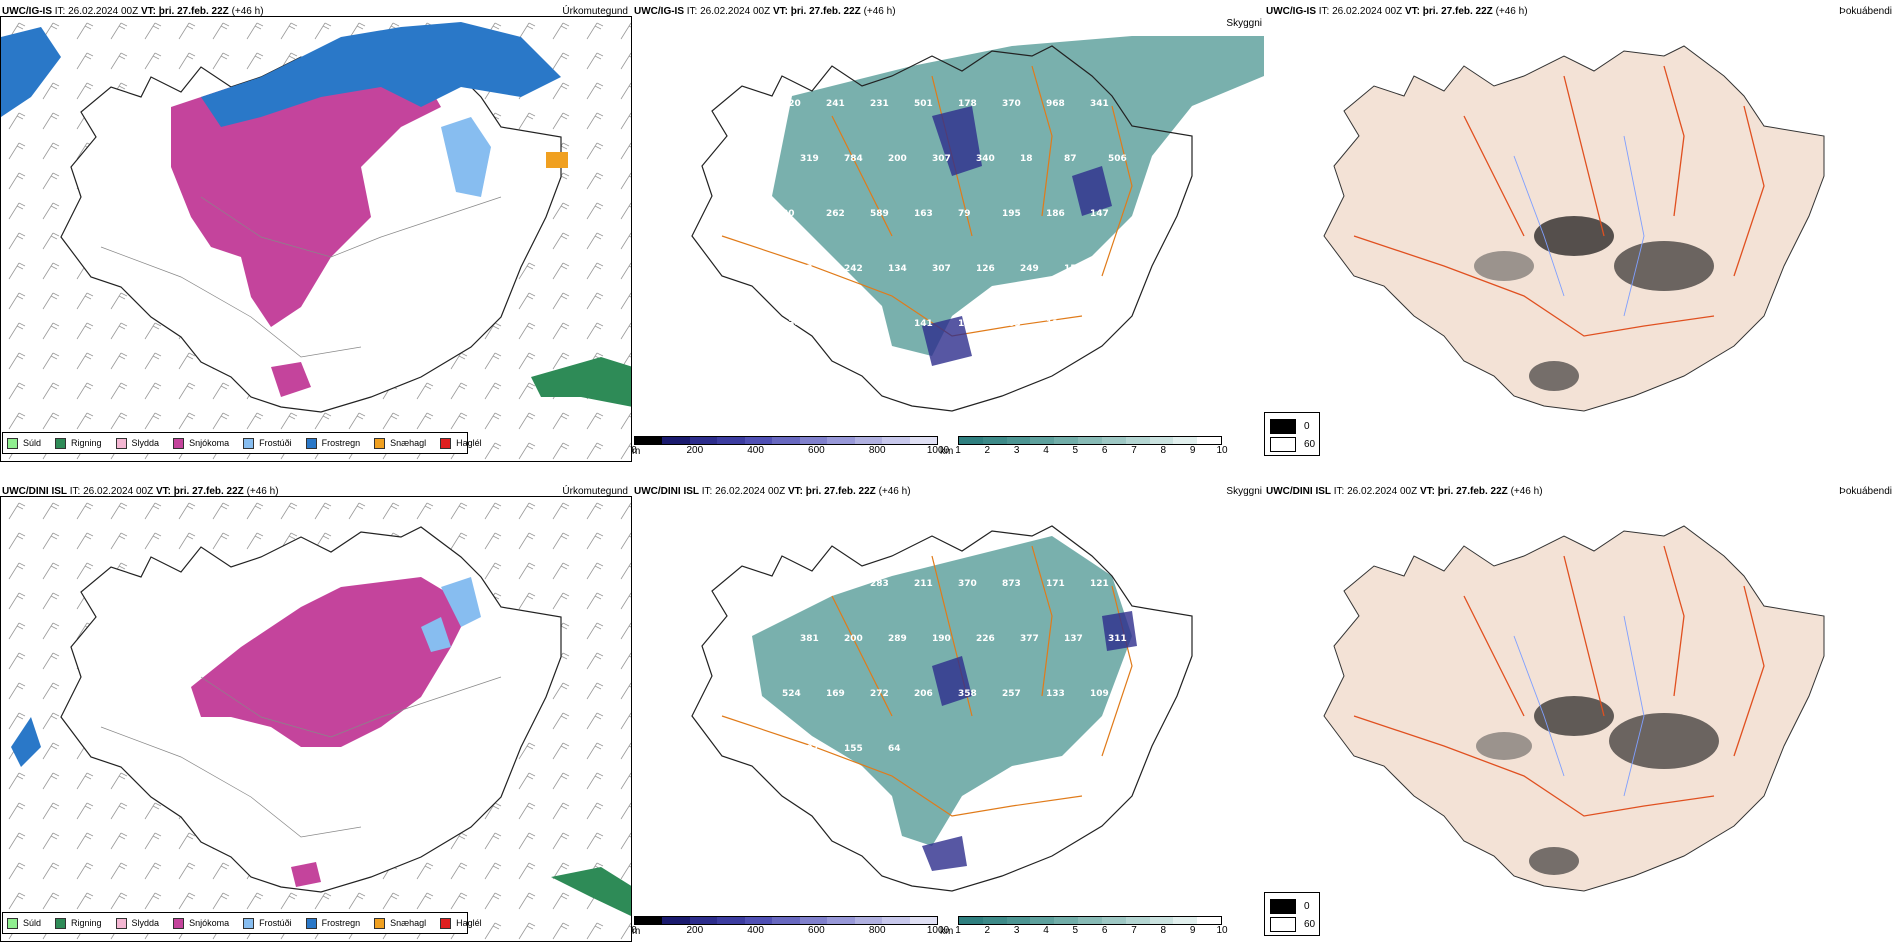  What do you see at coordinates (1099, 214) in the screenshot?
I see `cloud-base-label: 147` at bounding box center [1099, 214].